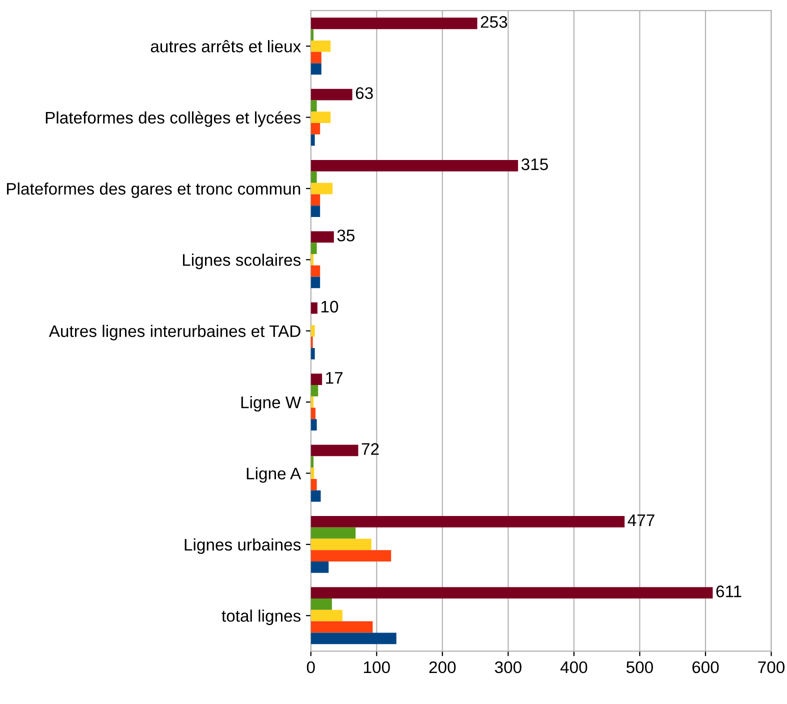 The width and height of the screenshot is (787, 704). Describe the element at coordinates (225, 46) in the screenshot. I see `y-tick-label: autres arrêts et lieux` at that location.